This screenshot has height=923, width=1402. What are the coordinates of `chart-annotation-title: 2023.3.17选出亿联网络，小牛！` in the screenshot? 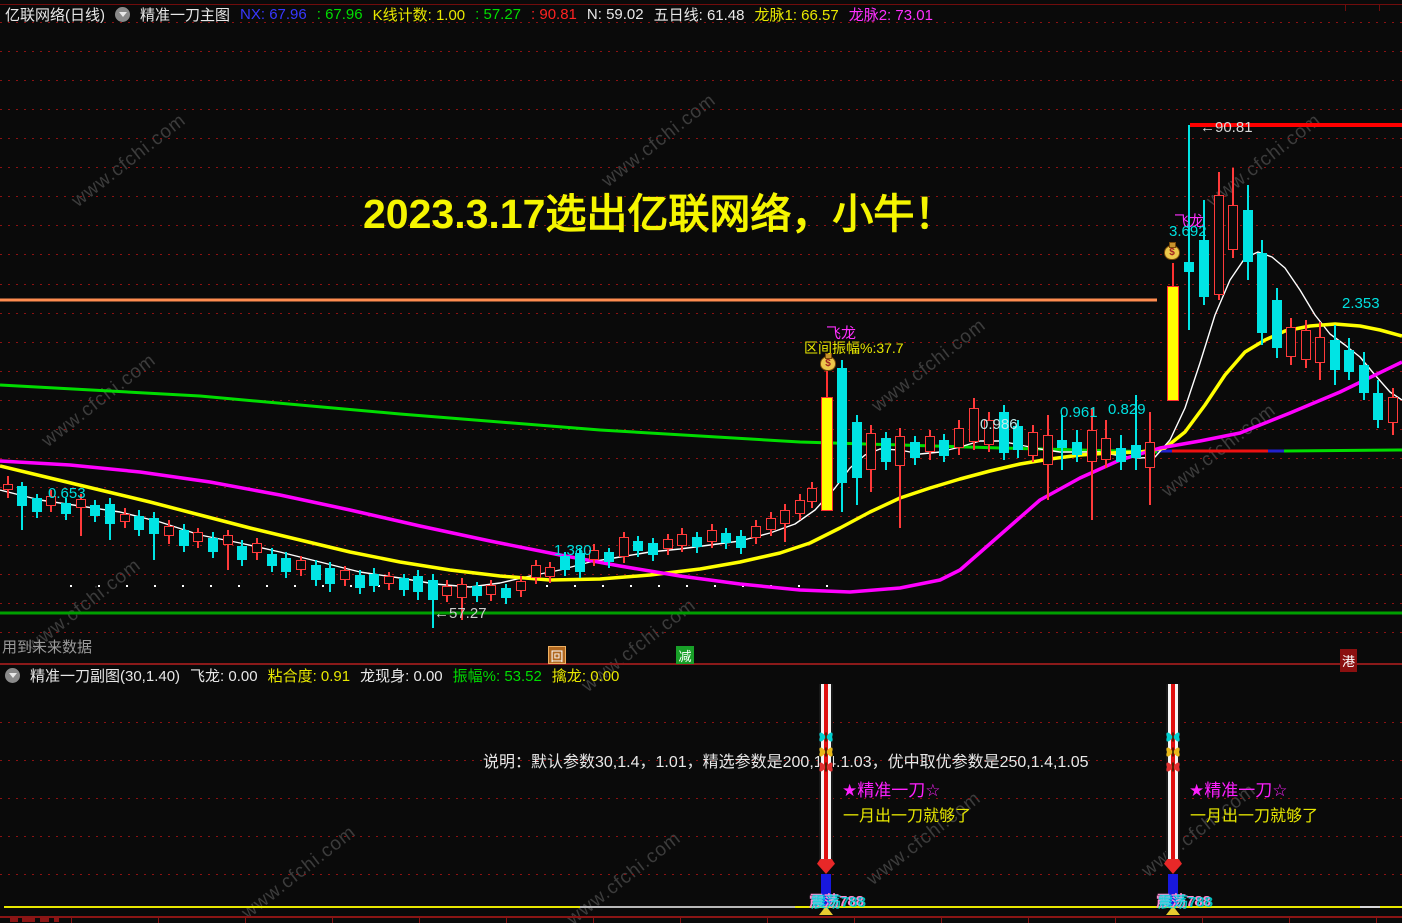 It's located at (659, 214).